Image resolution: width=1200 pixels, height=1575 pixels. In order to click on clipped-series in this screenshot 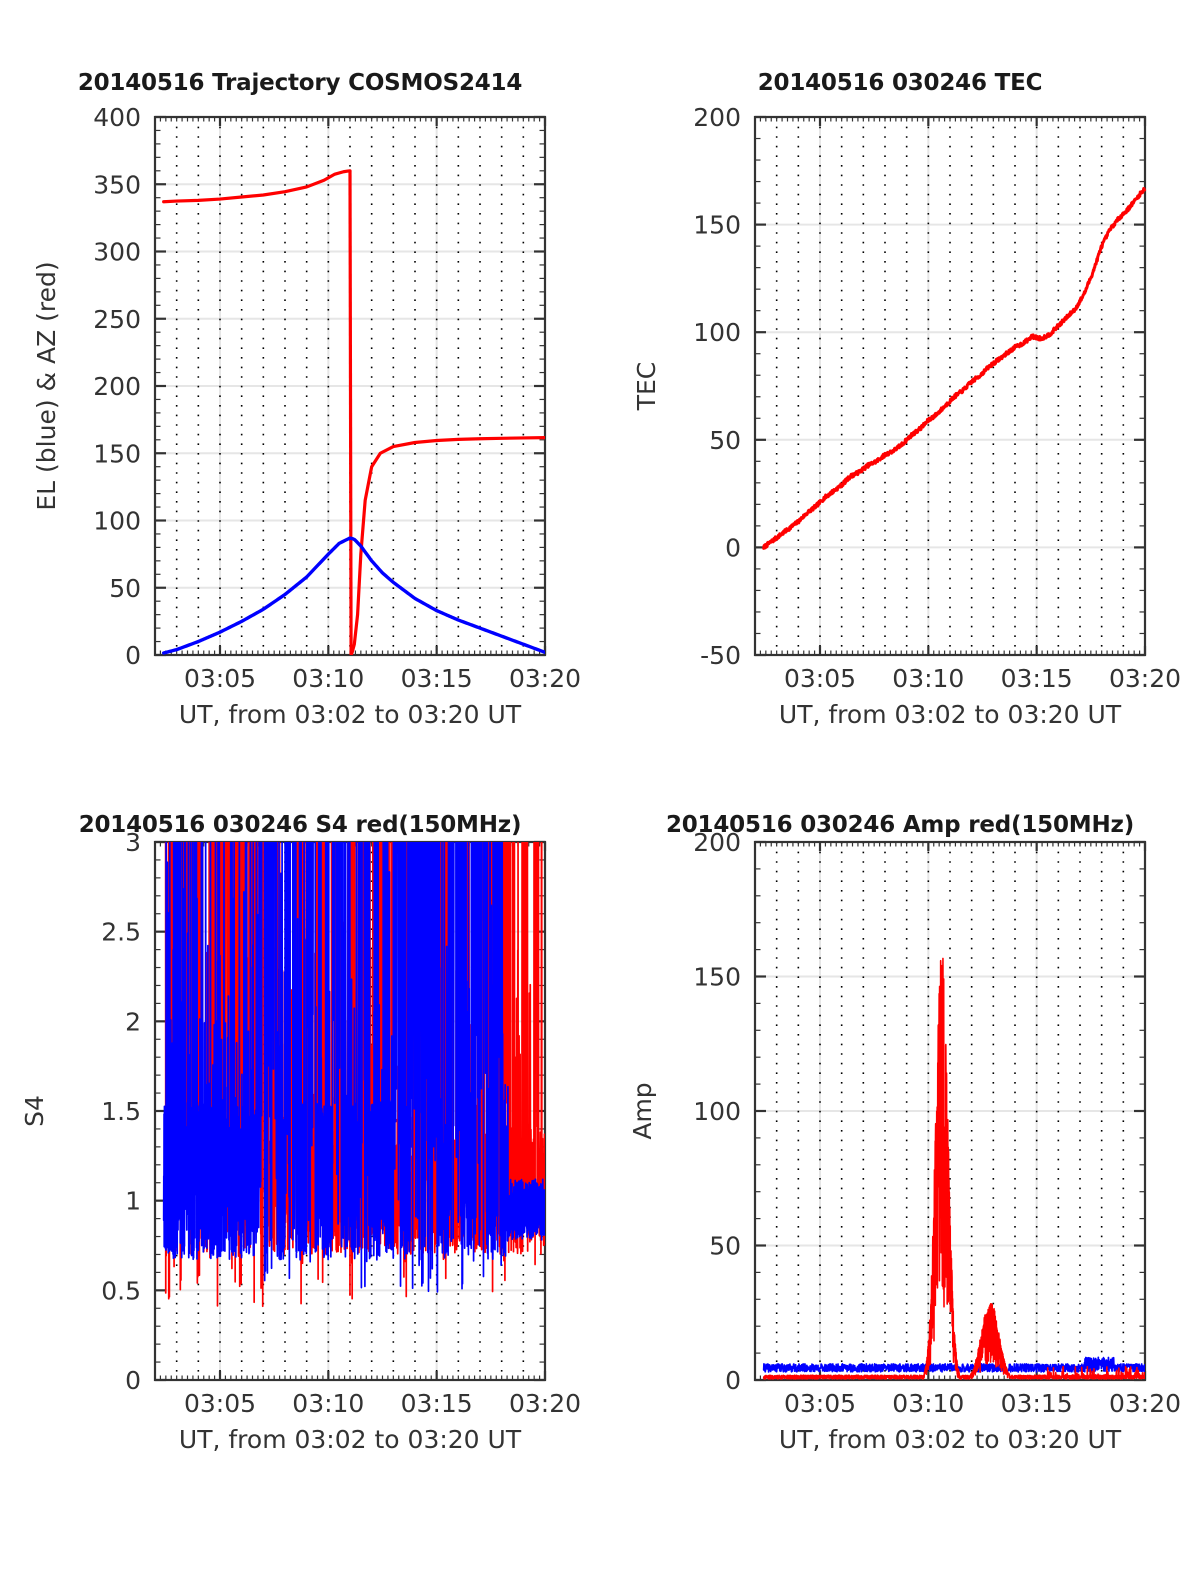, I will do `click(353, 412)`.